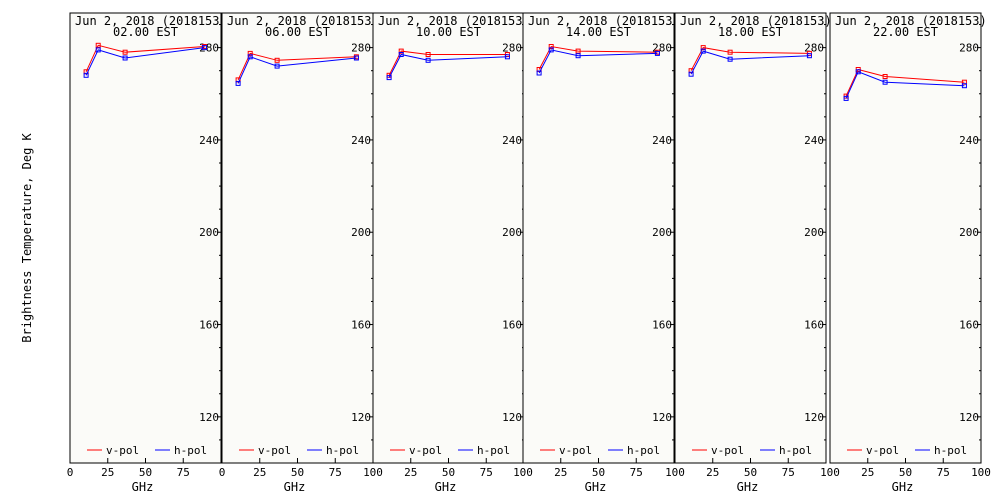 This screenshot has width=1000, height=500. Describe the element at coordinates (448, 32) in the screenshot. I see `panel-subtitle: 10.00 EST` at that location.